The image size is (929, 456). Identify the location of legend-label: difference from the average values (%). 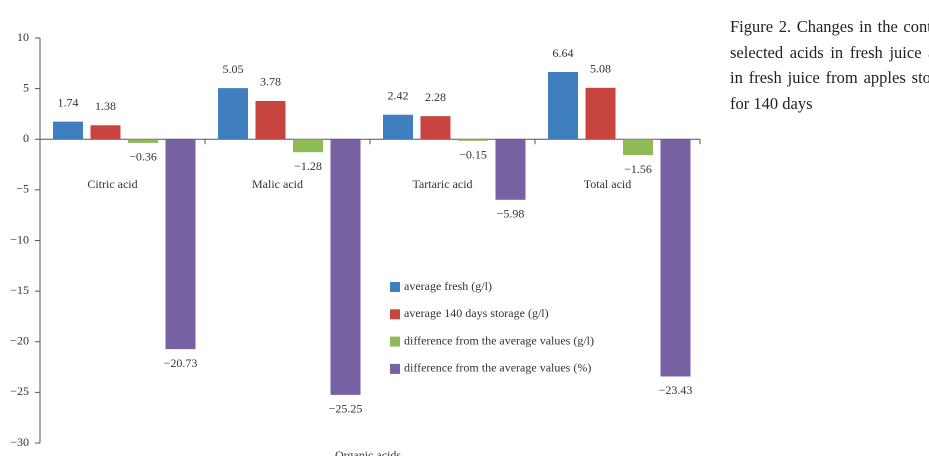
(497, 368).